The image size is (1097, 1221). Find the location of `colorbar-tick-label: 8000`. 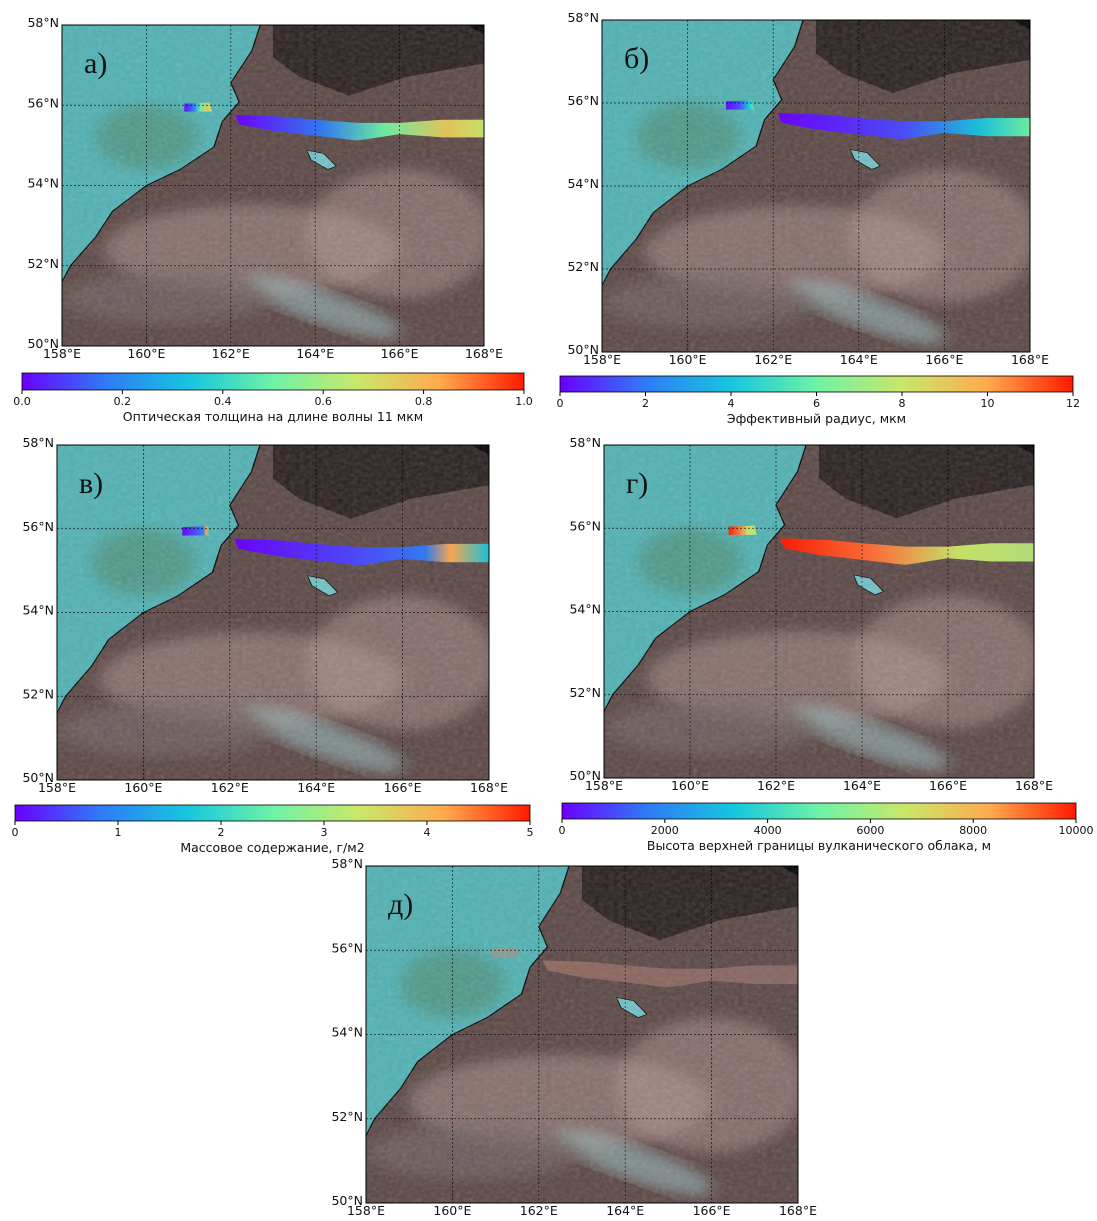

colorbar-tick-label: 8000 is located at coordinates (973, 830).